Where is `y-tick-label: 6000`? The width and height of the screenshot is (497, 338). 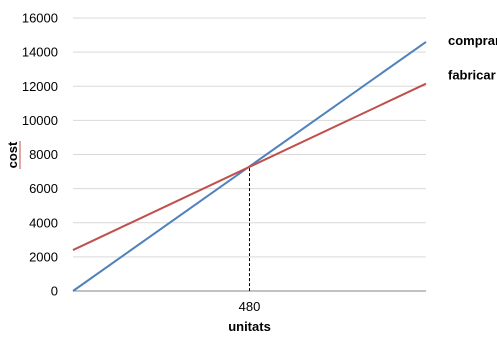 y-tick-label: 6000 is located at coordinates (43, 188).